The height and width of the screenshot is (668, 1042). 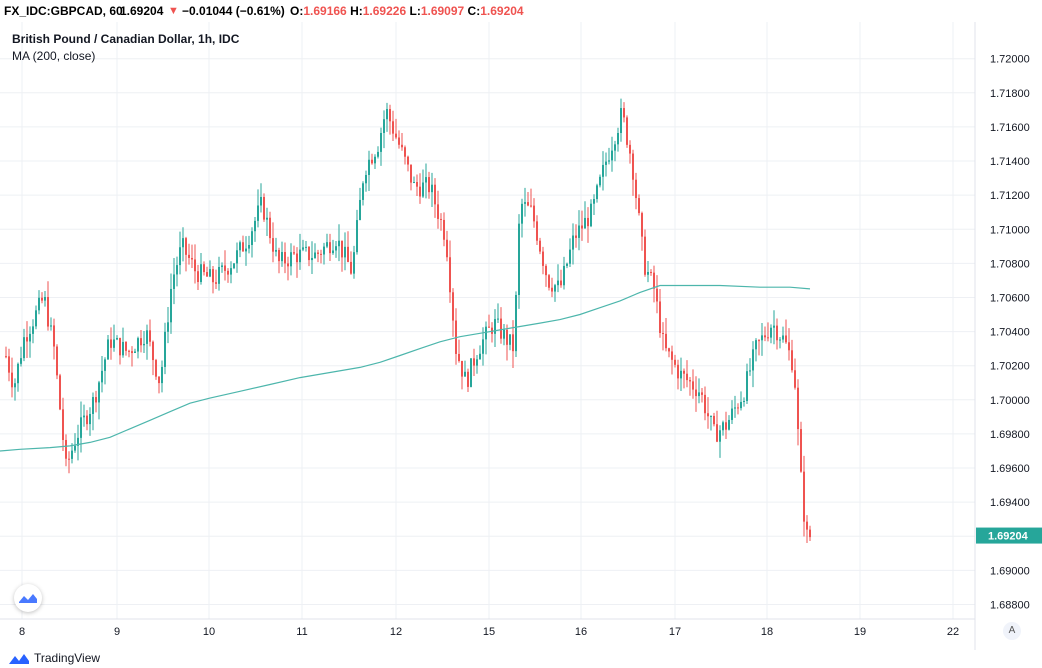 I want to click on price-tick-label: 1.70800, so click(x=1010, y=264).